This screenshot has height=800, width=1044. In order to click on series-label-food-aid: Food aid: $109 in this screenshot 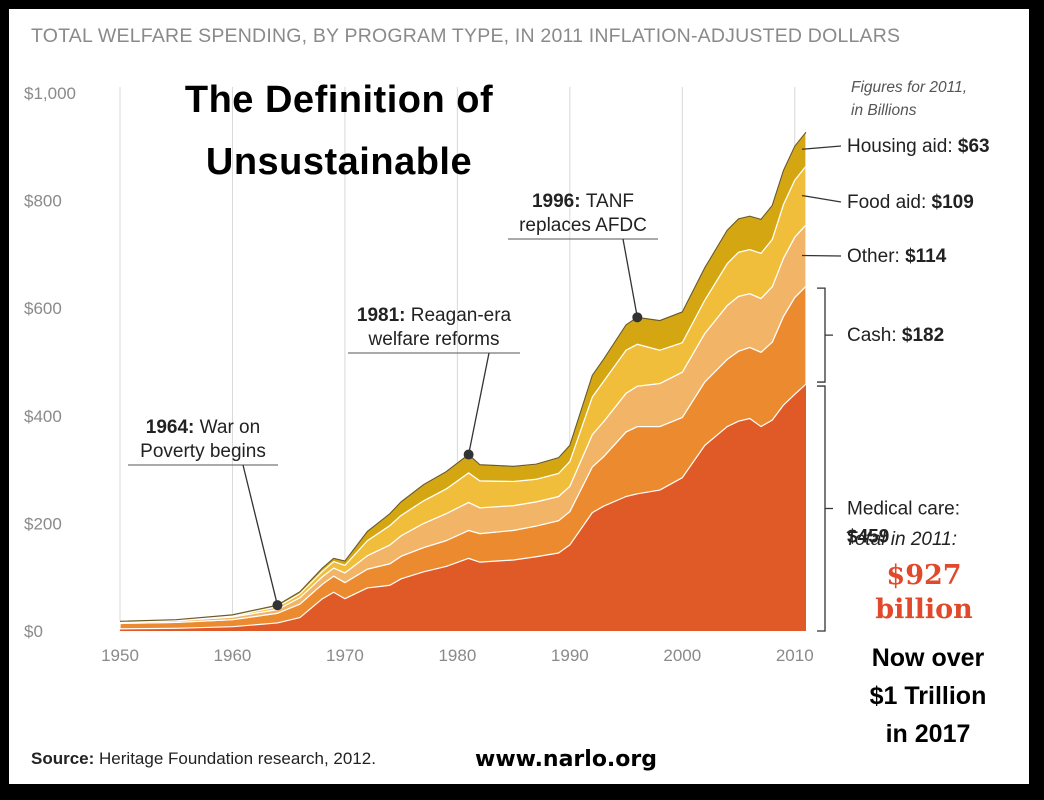, I will do `click(910, 202)`.